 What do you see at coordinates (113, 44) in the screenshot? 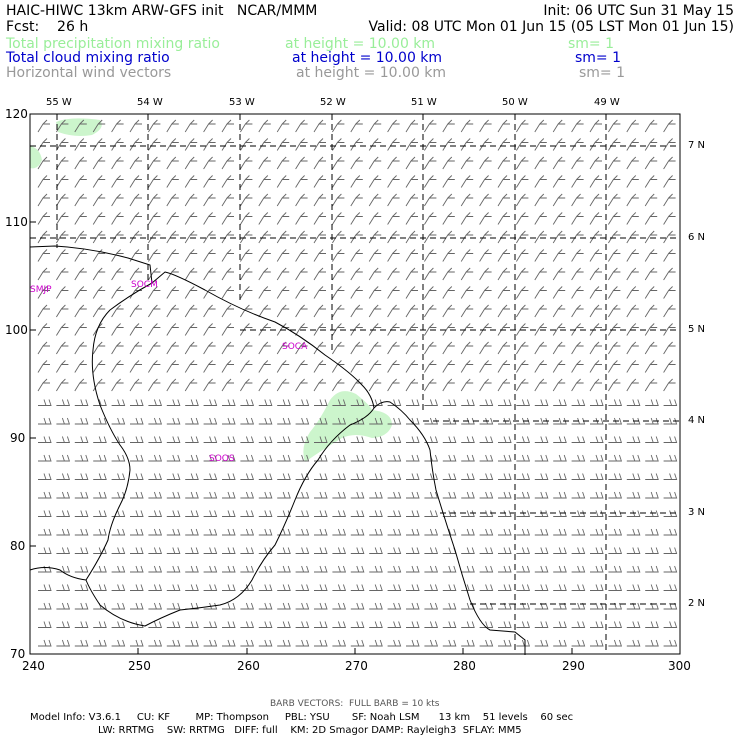
I see `field-precip-name: Total precipitation mixing ratio` at bounding box center [113, 44].